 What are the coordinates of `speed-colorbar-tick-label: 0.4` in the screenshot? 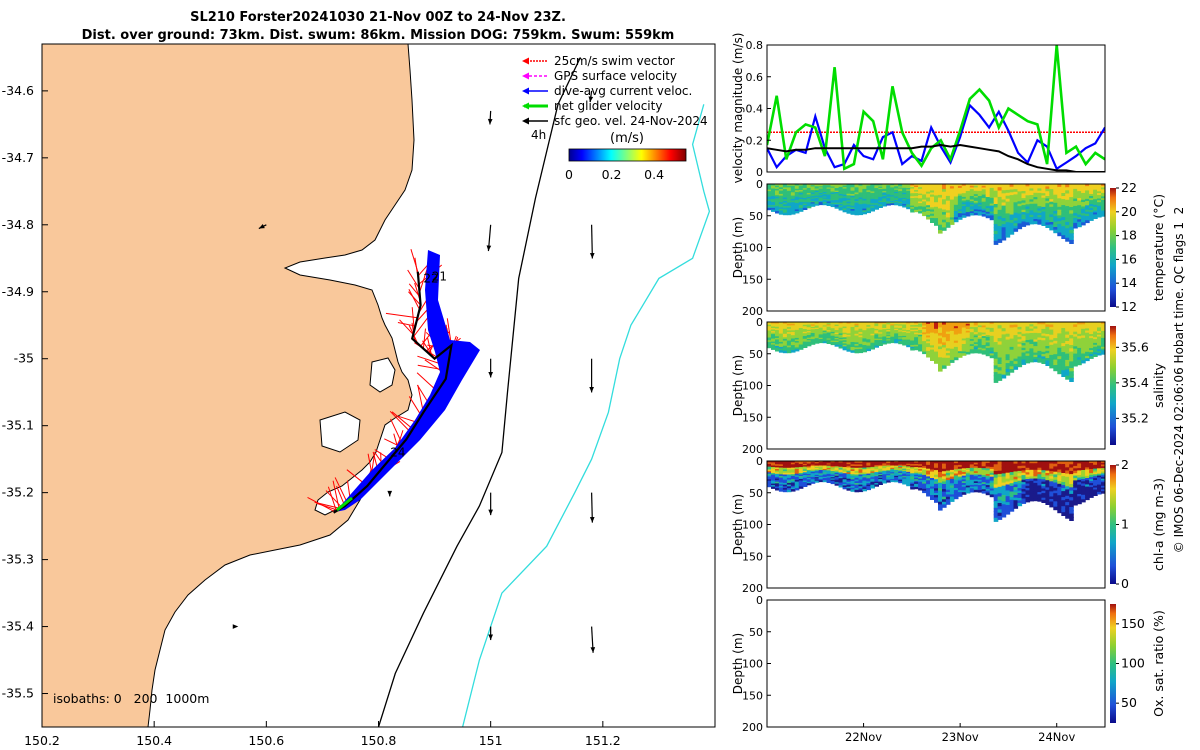 It's located at (654, 174).